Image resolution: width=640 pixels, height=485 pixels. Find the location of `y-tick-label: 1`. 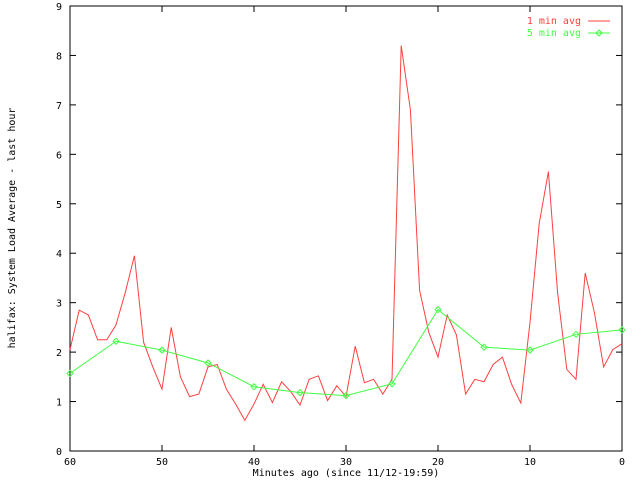

y-tick-label: 1 is located at coordinates (59, 403).